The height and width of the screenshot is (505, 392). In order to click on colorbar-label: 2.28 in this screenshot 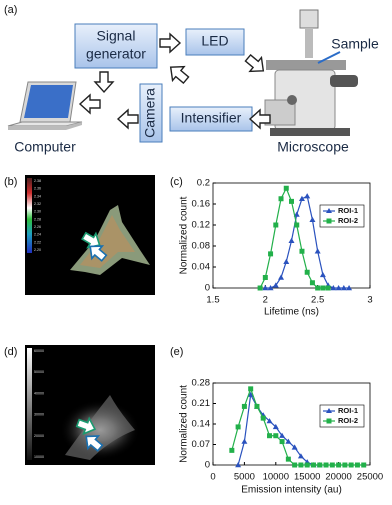, I will do `click(37, 219)`.